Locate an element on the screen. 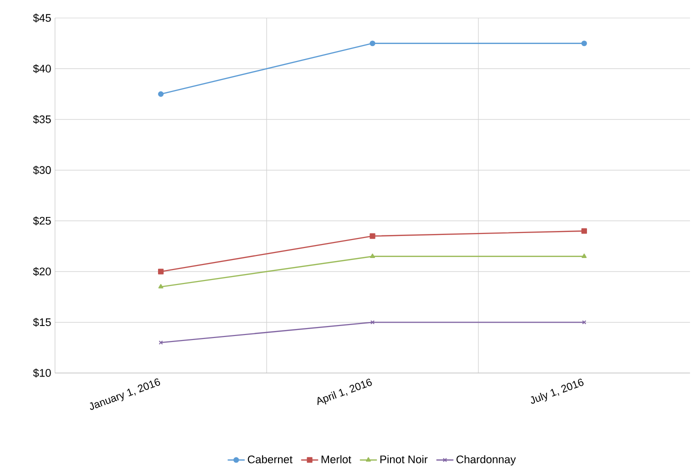 This screenshot has width=699, height=470. y-tick-label: $20 is located at coordinates (42, 271).